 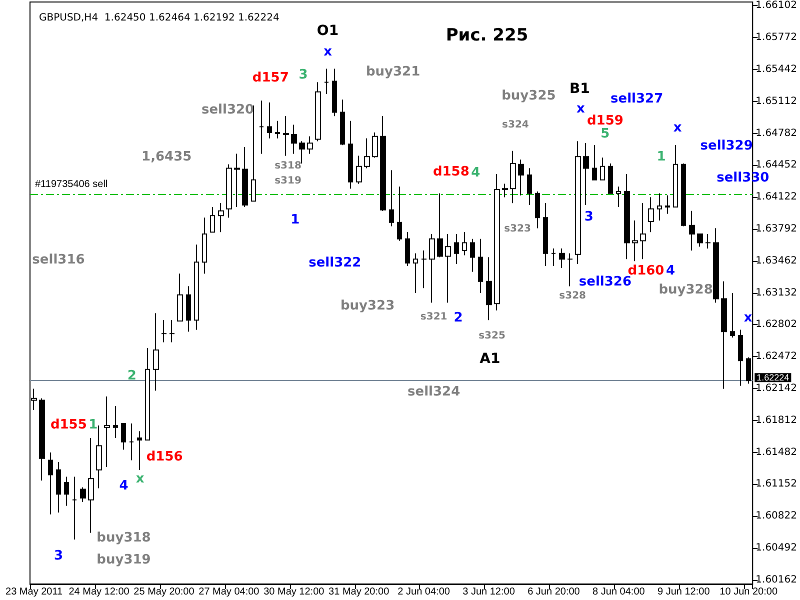 I want to click on annotation: A1, so click(x=490, y=359).